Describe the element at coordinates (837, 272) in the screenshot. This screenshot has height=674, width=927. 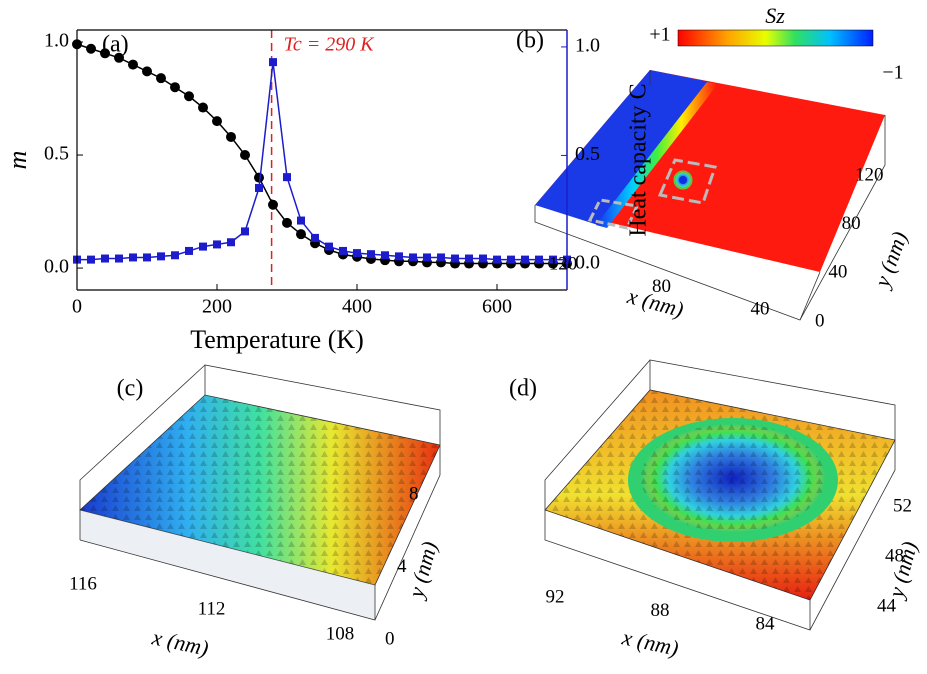
I see `y-tick-label: 40` at that location.